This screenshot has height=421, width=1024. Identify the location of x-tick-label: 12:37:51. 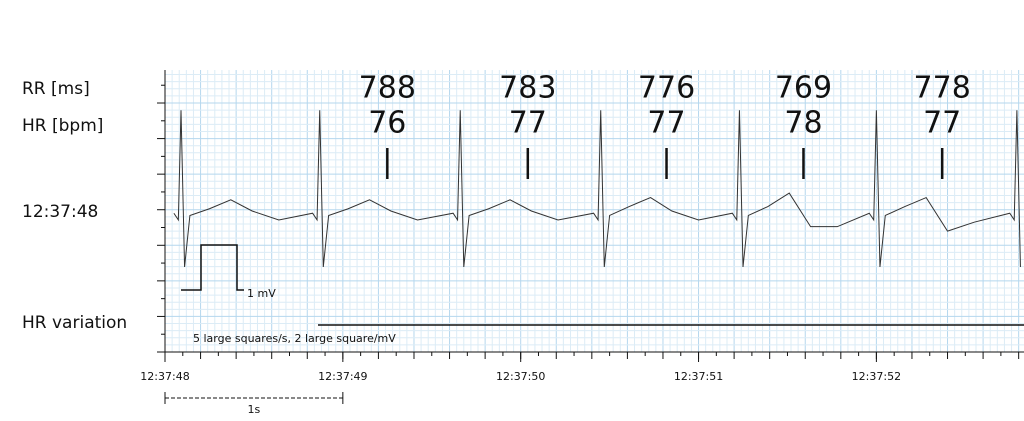
(698, 376).